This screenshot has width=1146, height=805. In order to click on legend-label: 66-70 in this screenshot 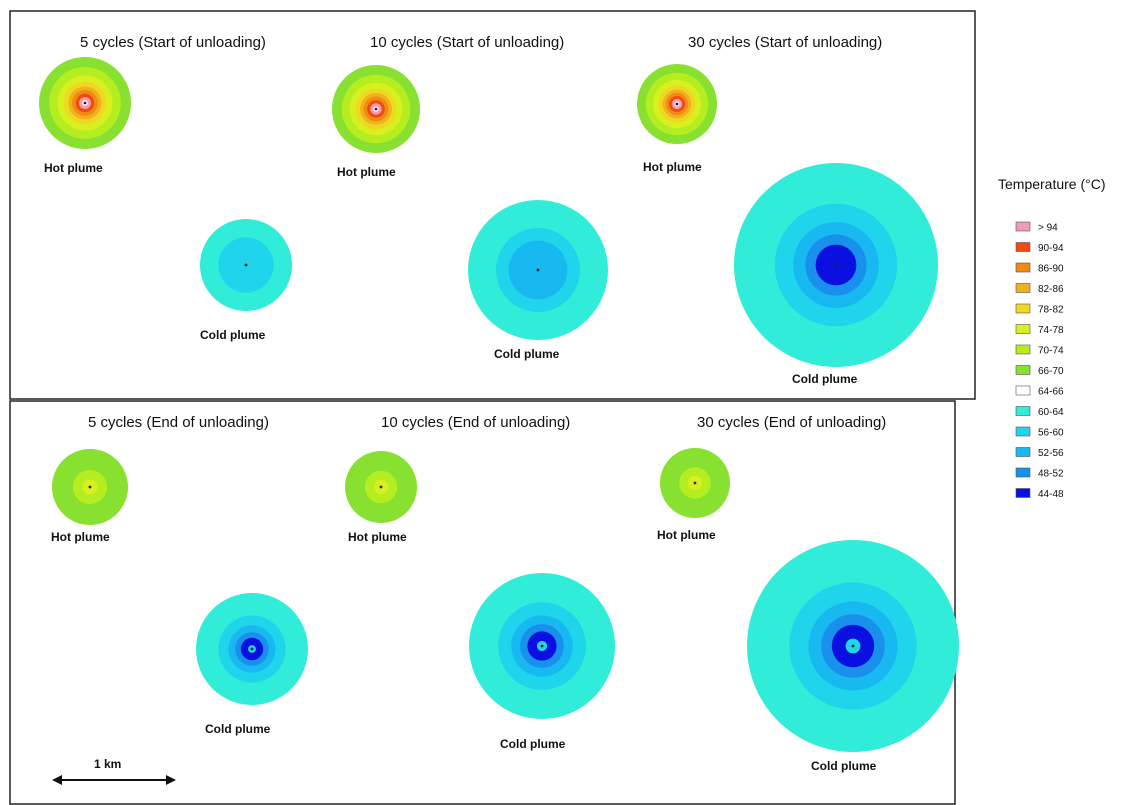, I will do `click(1051, 371)`.